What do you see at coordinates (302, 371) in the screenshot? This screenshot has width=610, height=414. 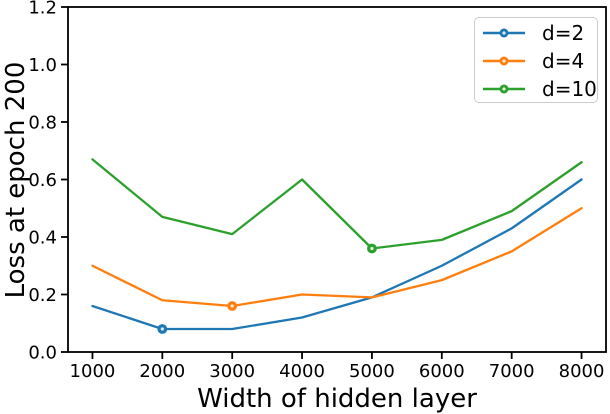 I see `x-tick-label: 4000` at bounding box center [302, 371].